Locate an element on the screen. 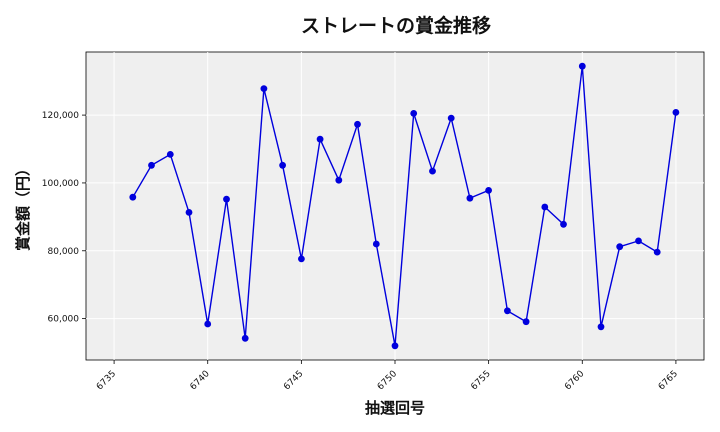 Image resolution: width=720 pixels, height=432 pixels. y-tick-label: 60,000 is located at coordinates (64, 320).